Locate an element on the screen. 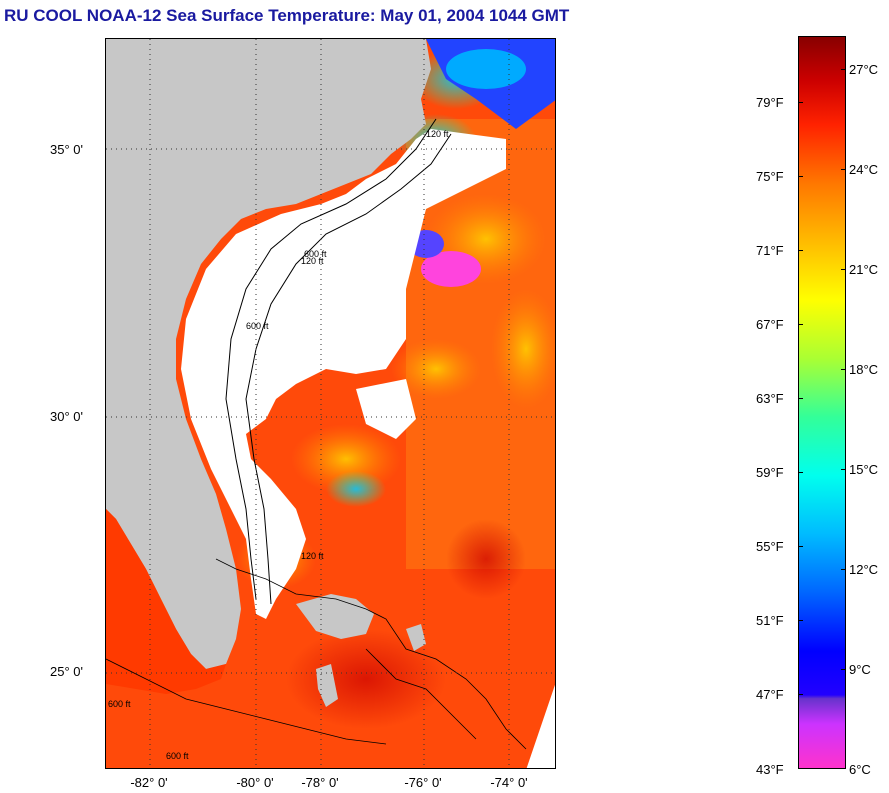 Image resolution: width=889 pixels, height=793 pixels. c-label: 18°C is located at coordinates (864, 369).